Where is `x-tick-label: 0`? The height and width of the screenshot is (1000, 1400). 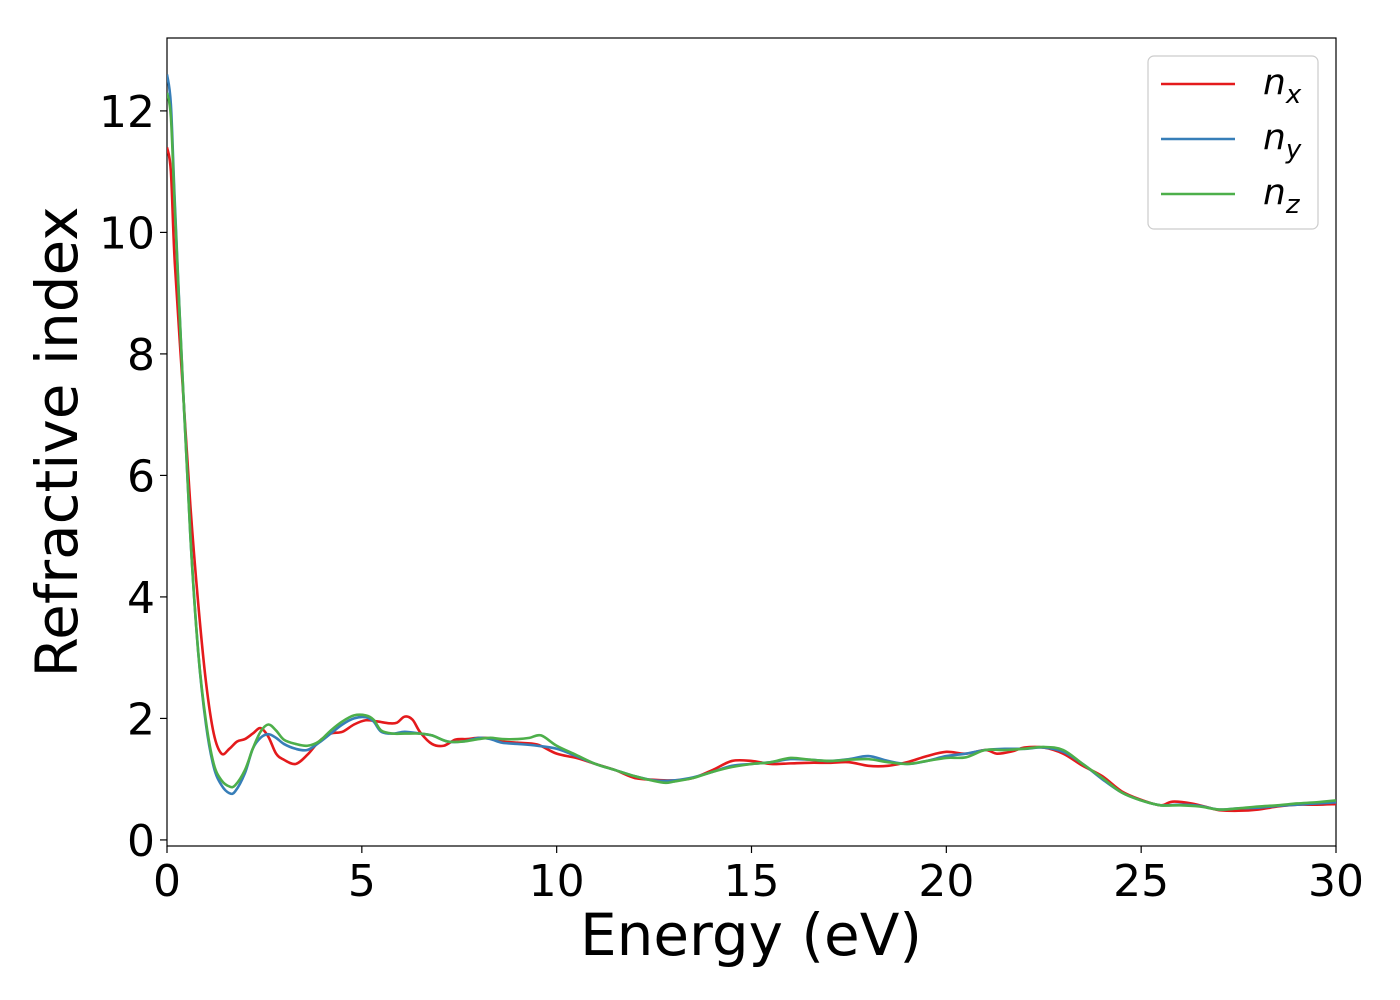 x-tick-label: 0 is located at coordinates (167, 881).